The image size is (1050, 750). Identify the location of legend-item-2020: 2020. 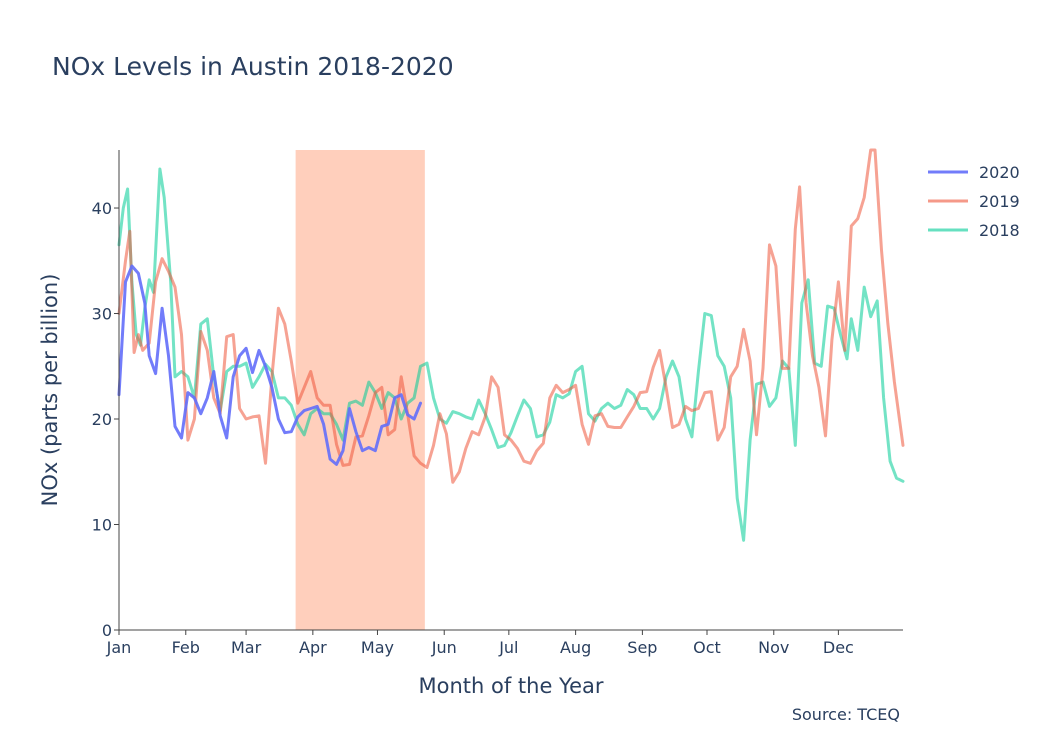
(974, 172).